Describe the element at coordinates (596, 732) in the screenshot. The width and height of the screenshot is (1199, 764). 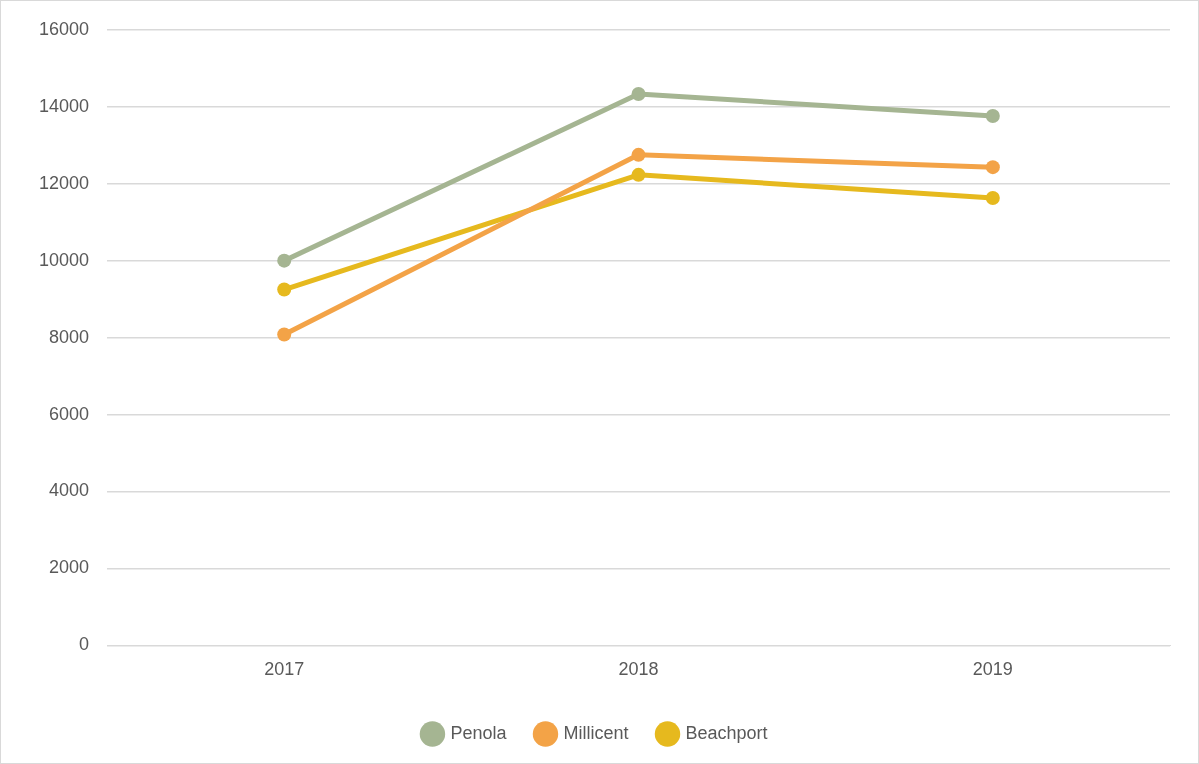
I see `legend-label: Millicent` at that location.